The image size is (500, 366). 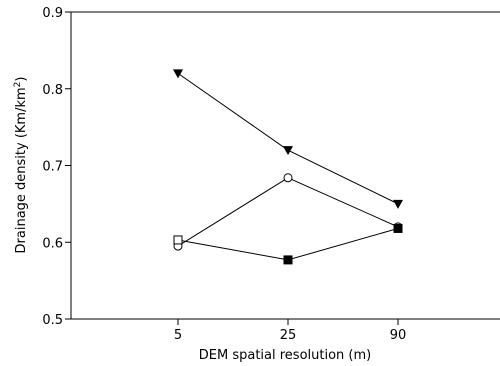 What do you see at coordinates (288, 335) in the screenshot?
I see `x-tick-label: 25` at bounding box center [288, 335].